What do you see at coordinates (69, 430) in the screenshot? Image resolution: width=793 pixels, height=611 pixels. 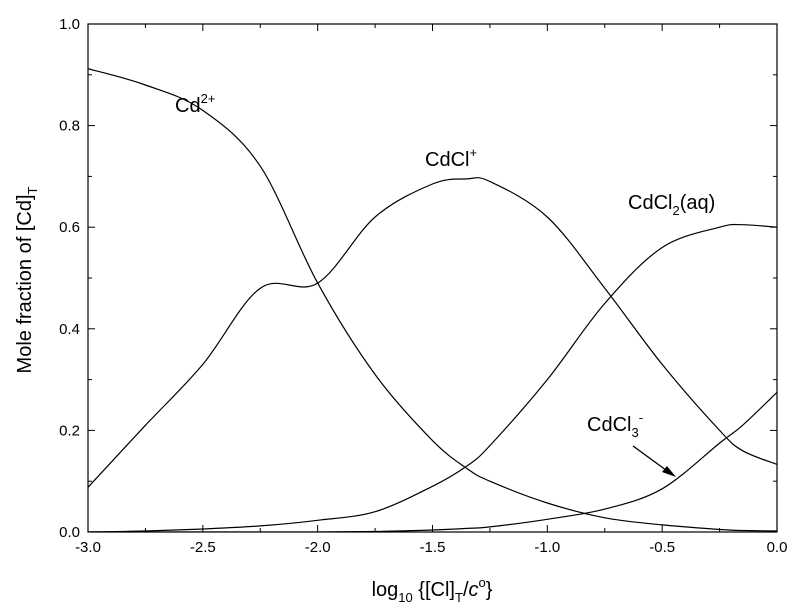 I see `y-tick-label: 0.2` at bounding box center [69, 430].